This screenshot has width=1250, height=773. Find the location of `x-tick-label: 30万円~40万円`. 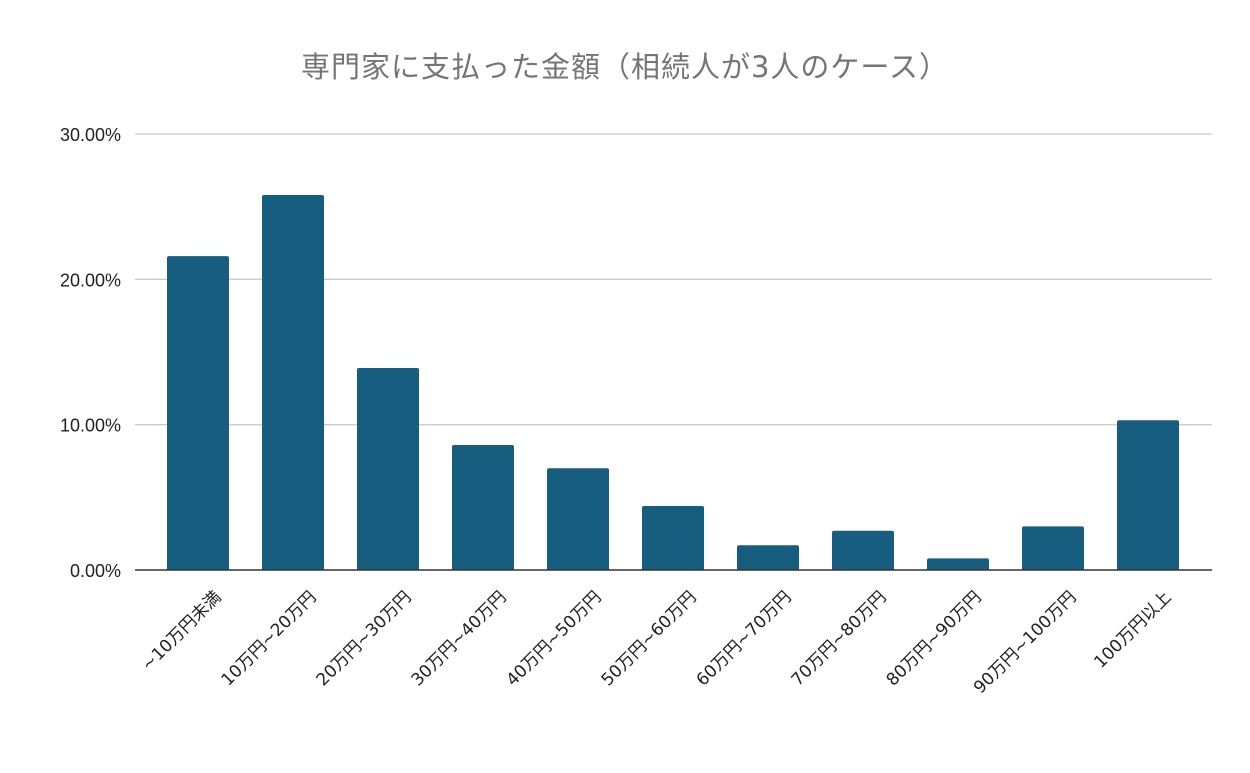

x-tick-label: 30万円~40万円 is located at coordinates (459, 638).